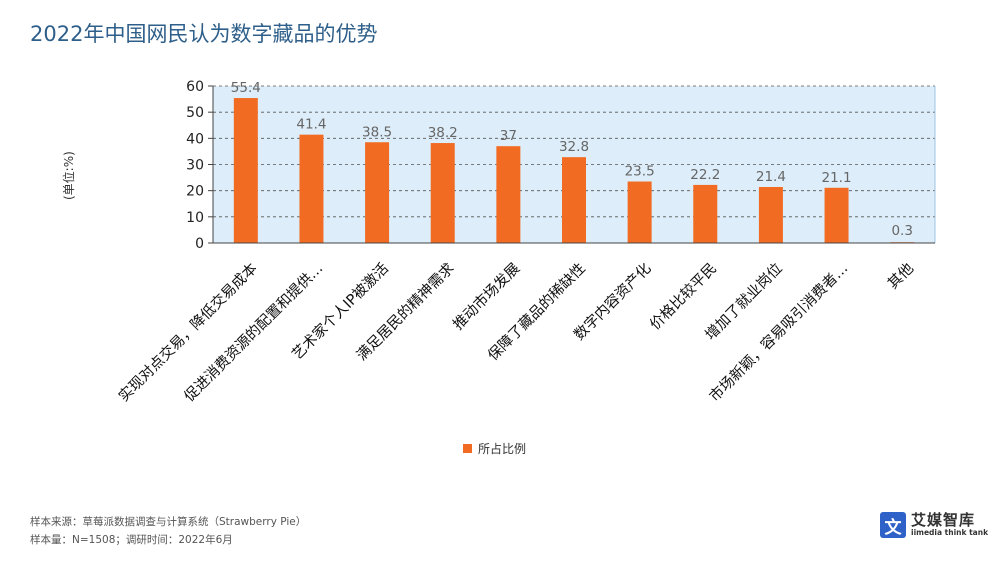 The height and width of the screenshot is (563, 1000). I want to click on x-tick-label: 价格比较平民, so click(683, 296).